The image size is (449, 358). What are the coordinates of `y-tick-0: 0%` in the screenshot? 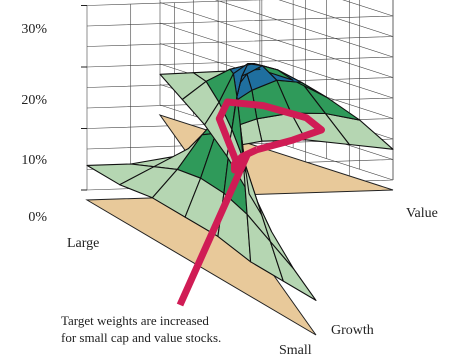 It's located at (37, 217).